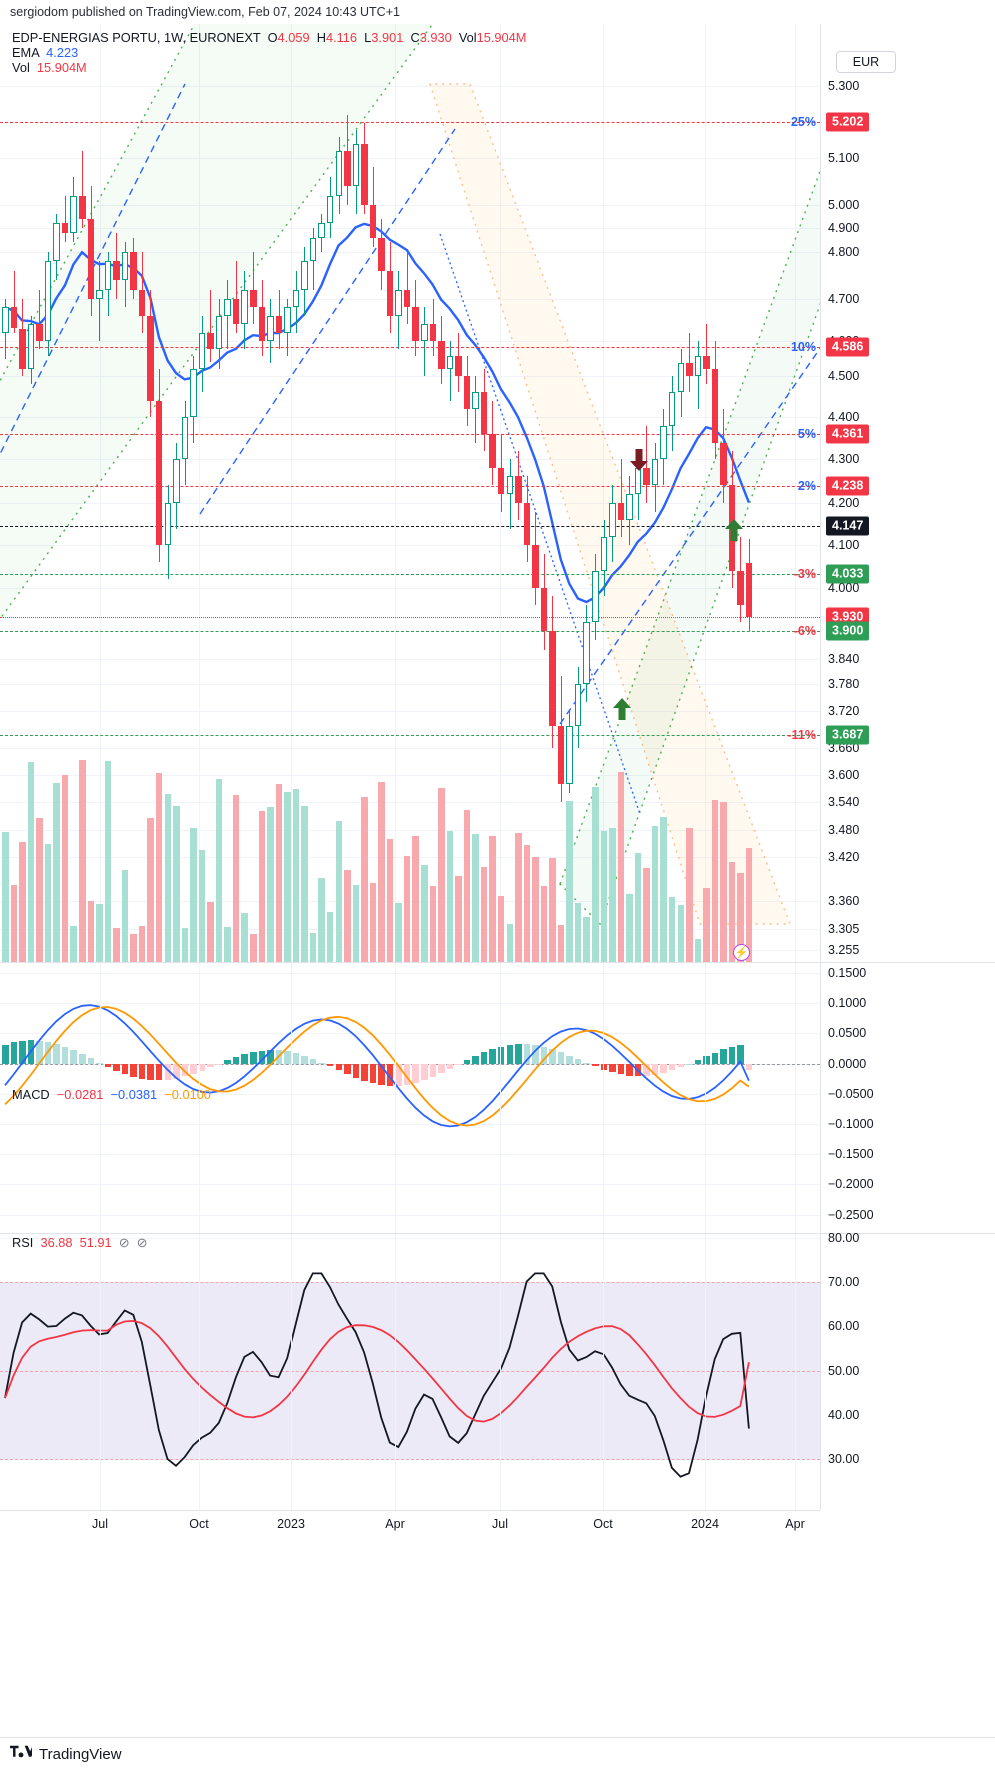 The height and width of the screenshot is (1771, 995). Describe the element at coordinates (497, 1233) in the screenshot. I see `pane-separator-rsi` at that location.